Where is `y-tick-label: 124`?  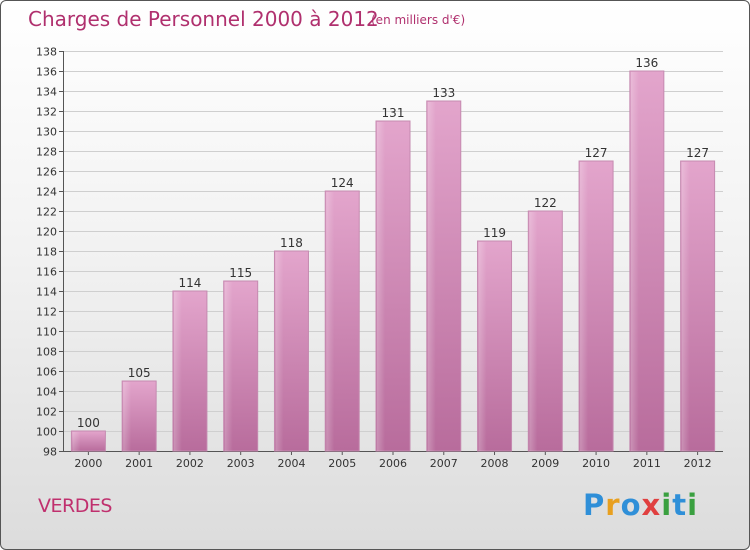 y-tick-label: 124 is located at coordinates (46, 192).